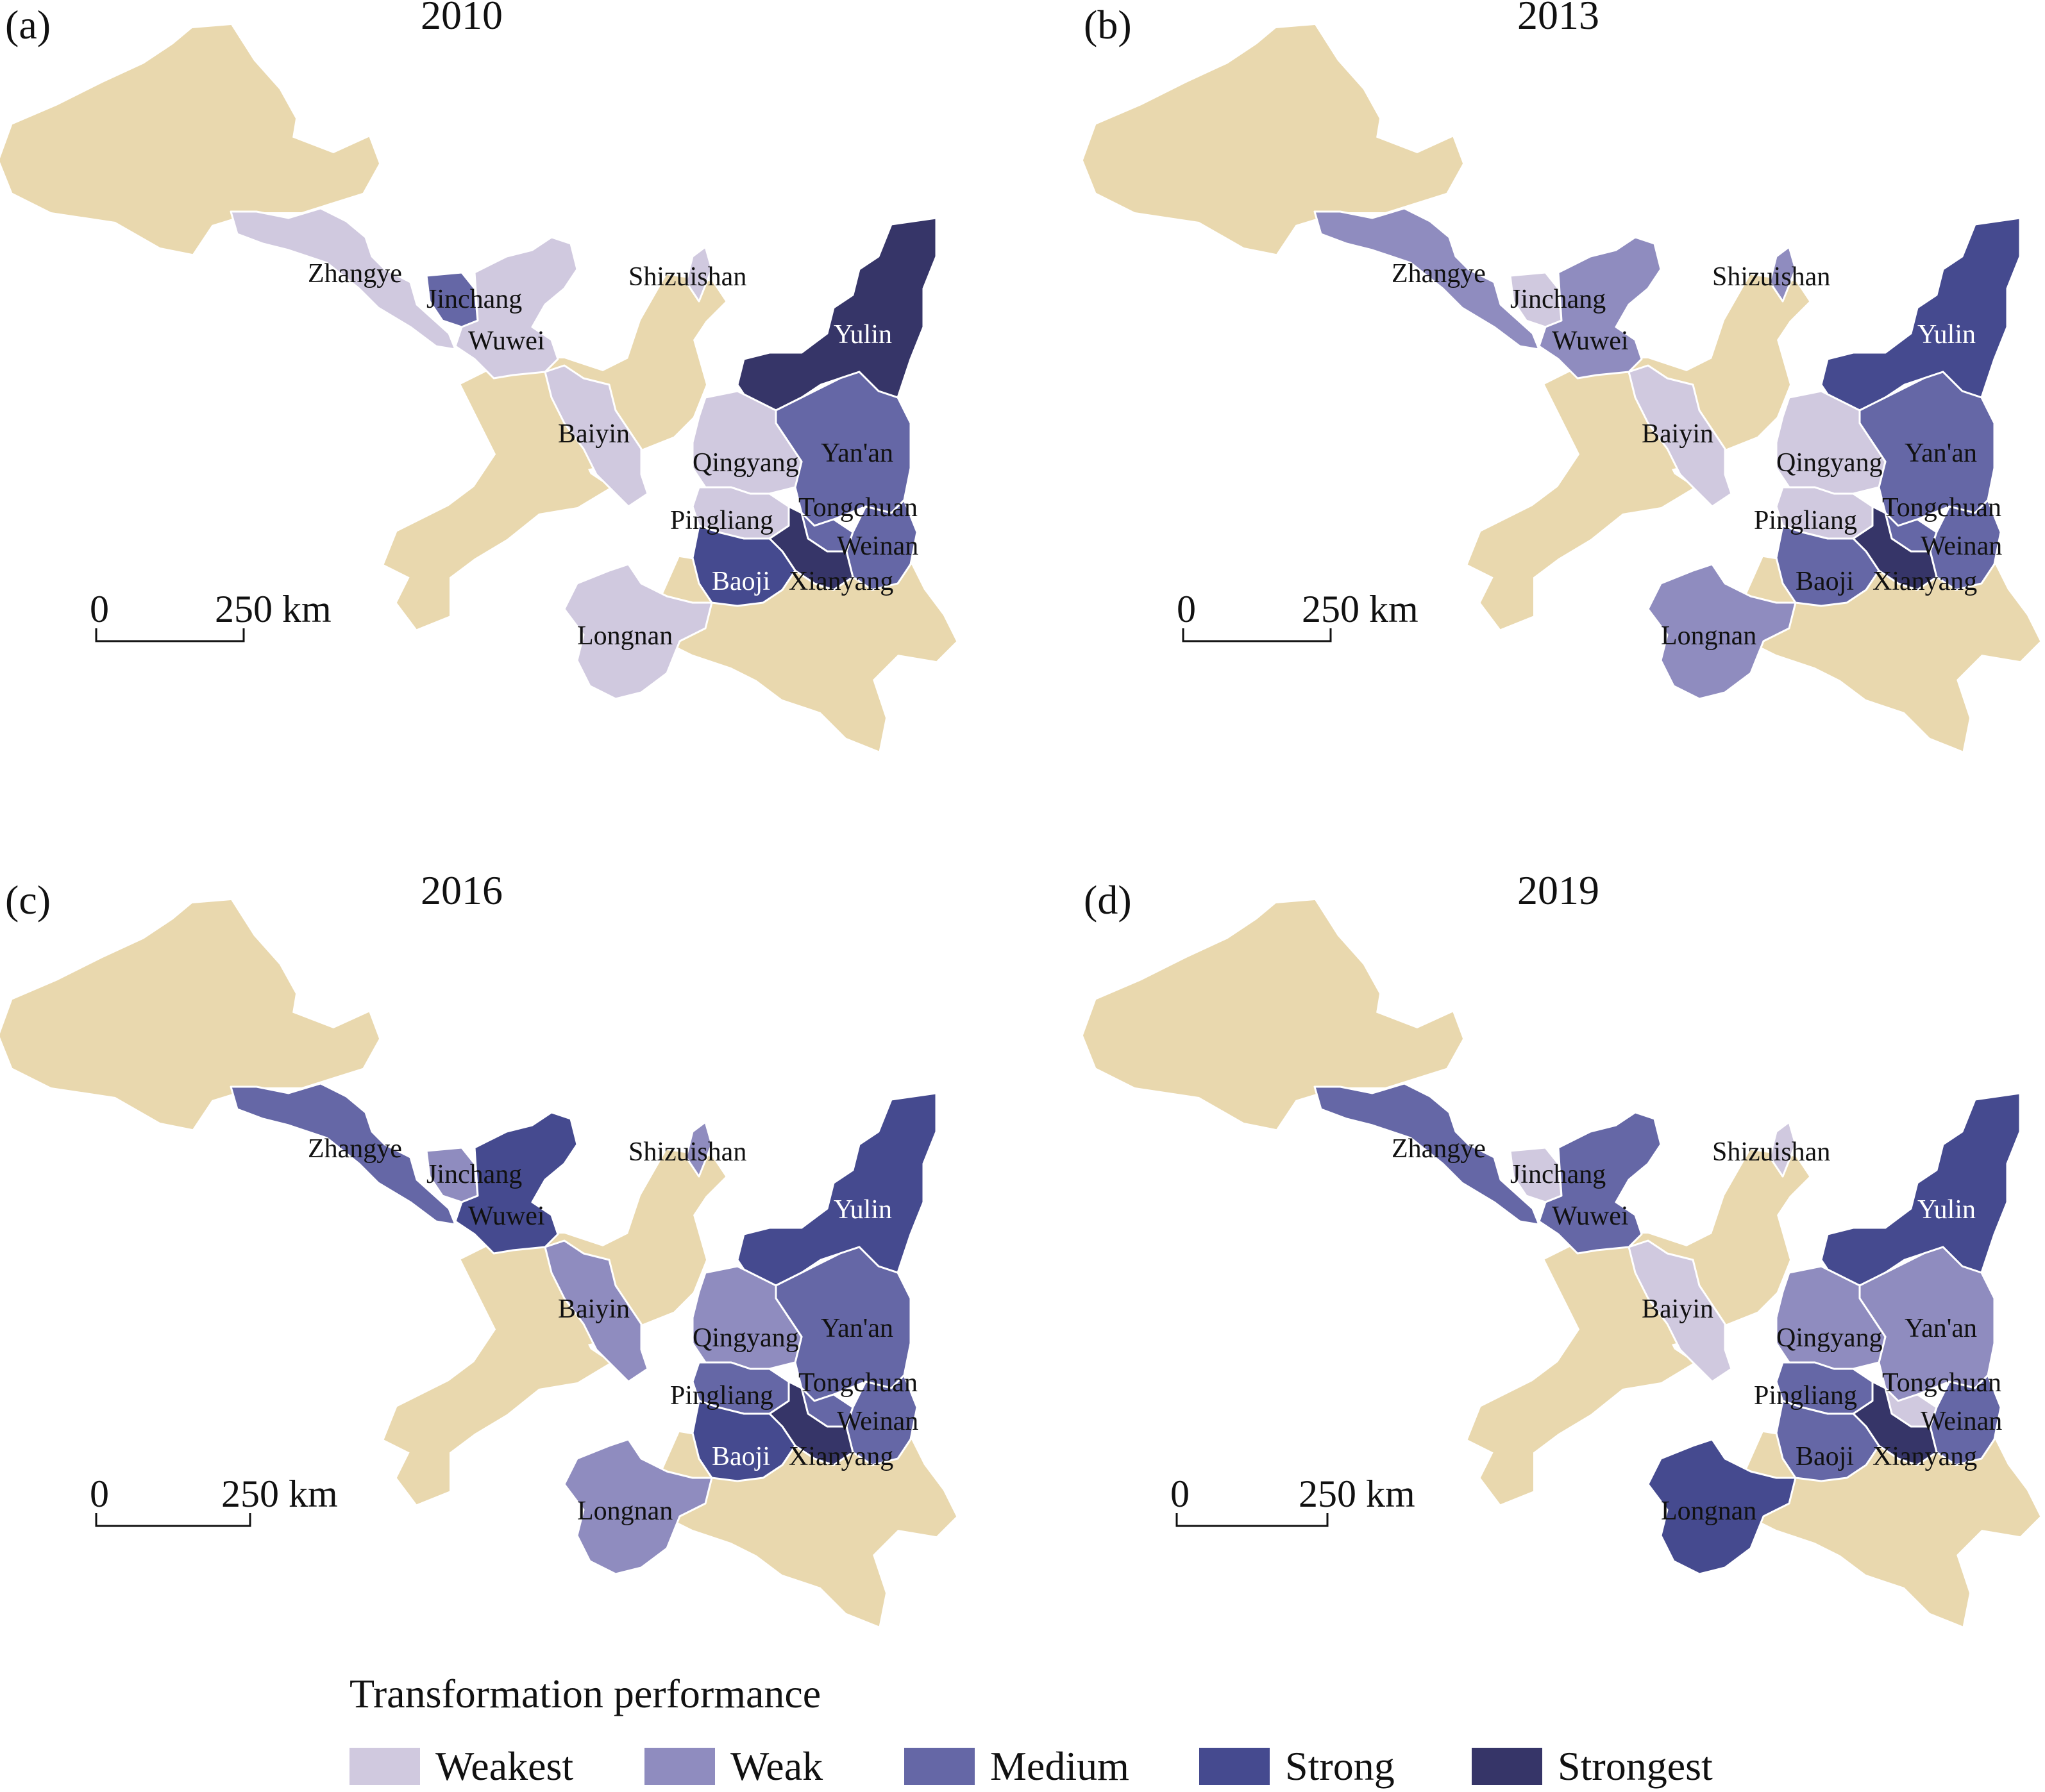 The width and height of the screenshot is (2045, 1792). What do you see at coordinates (190, 139) in the screenshot?
I see `background-province-1-2010` at bounding box center [190, 139].